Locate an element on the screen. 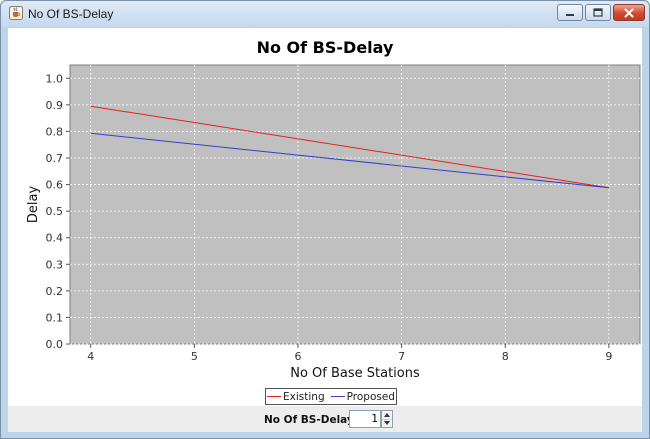  minimize-icon is located at coordinates (570, 14).